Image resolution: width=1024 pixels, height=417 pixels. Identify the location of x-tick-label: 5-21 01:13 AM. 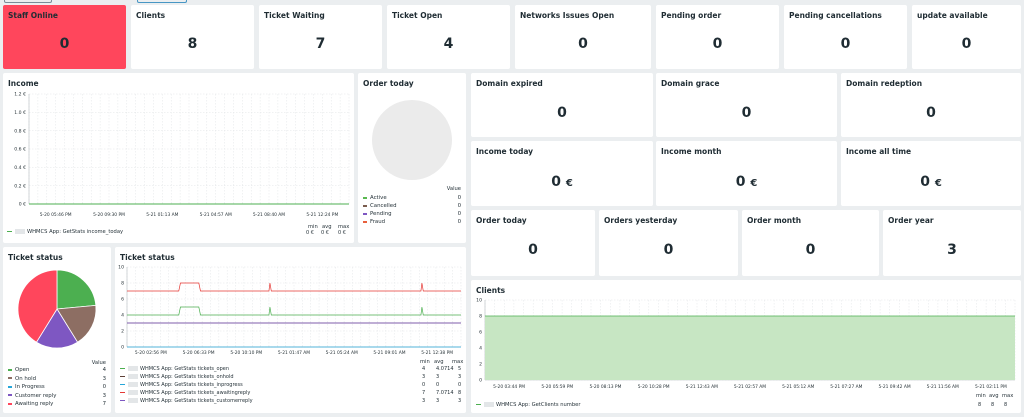
(162, 215).